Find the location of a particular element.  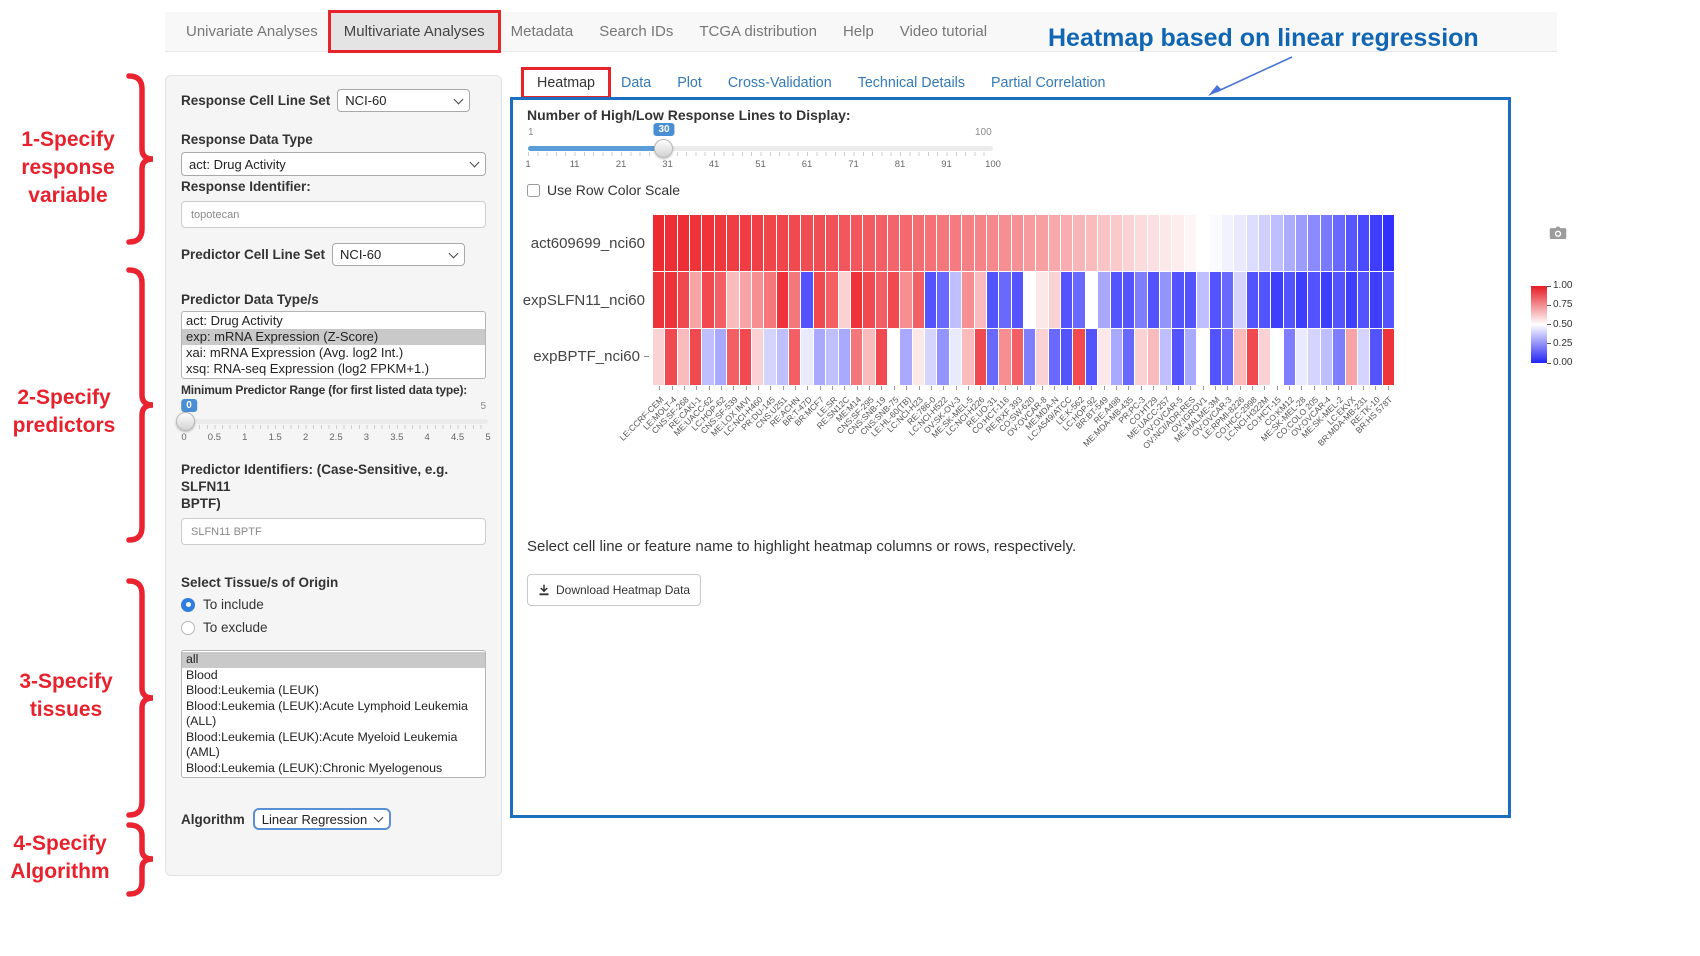

tab-technical-details: Technical Details is located at coordinates (911, 83).